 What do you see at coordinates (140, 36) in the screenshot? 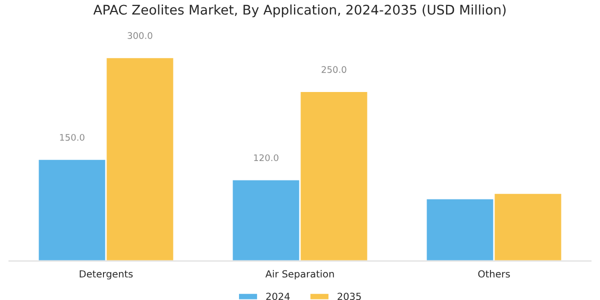
I see `data-label: 300.0` at bounding box center [140, 36].